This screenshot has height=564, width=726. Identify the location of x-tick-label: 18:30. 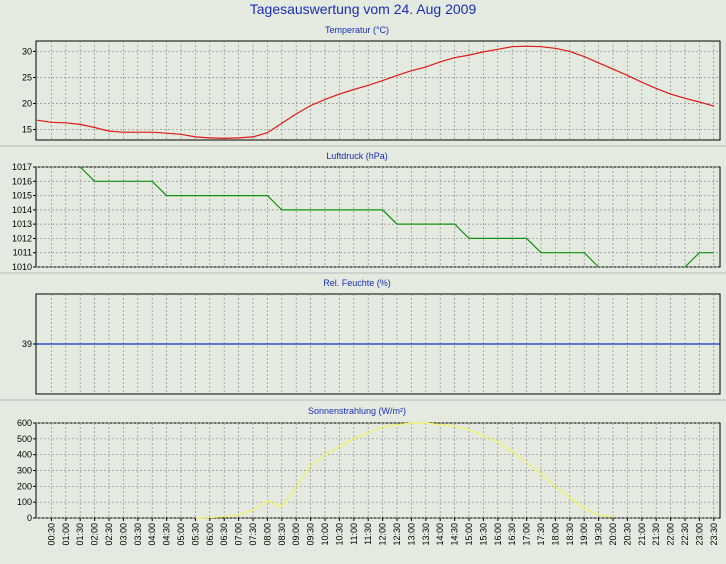
(570, 534).